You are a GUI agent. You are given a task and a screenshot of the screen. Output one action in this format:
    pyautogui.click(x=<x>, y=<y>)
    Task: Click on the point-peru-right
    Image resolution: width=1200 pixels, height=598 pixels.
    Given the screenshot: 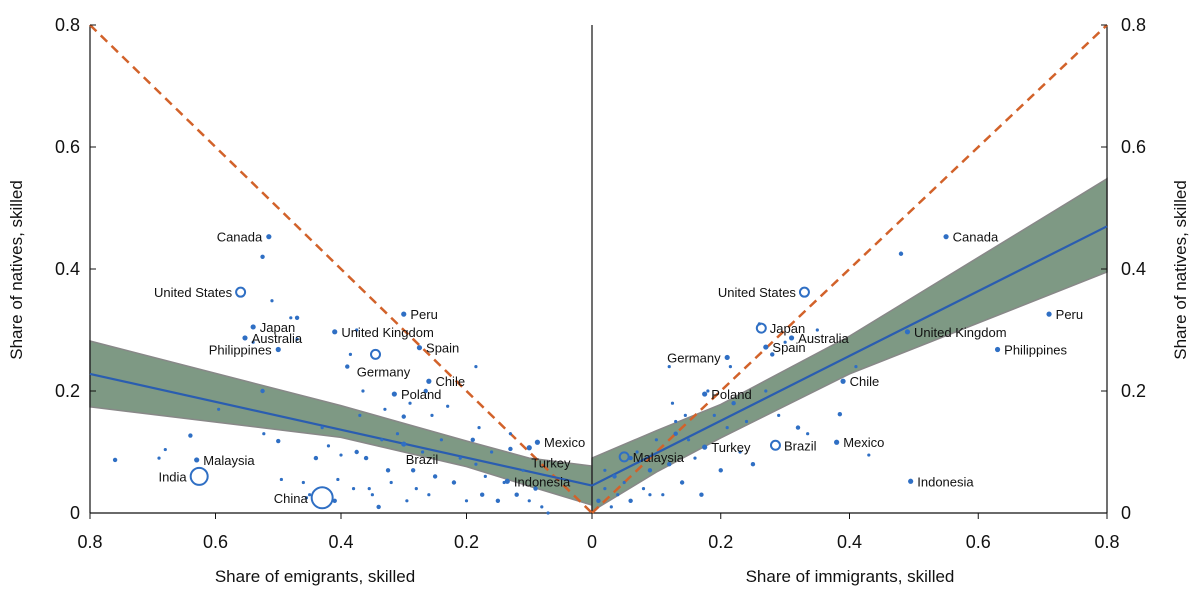 What is the action you would take?
    pyautogui.click(x=1049, y=314)
    